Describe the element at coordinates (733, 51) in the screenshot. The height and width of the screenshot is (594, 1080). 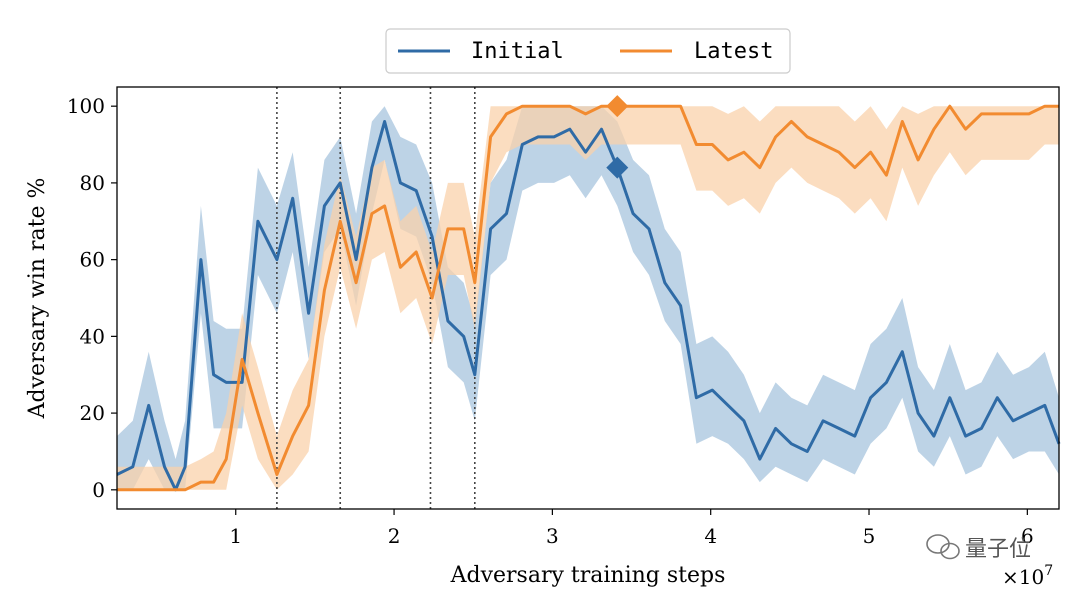
I see `legend-latest-label: Latest` at that location.